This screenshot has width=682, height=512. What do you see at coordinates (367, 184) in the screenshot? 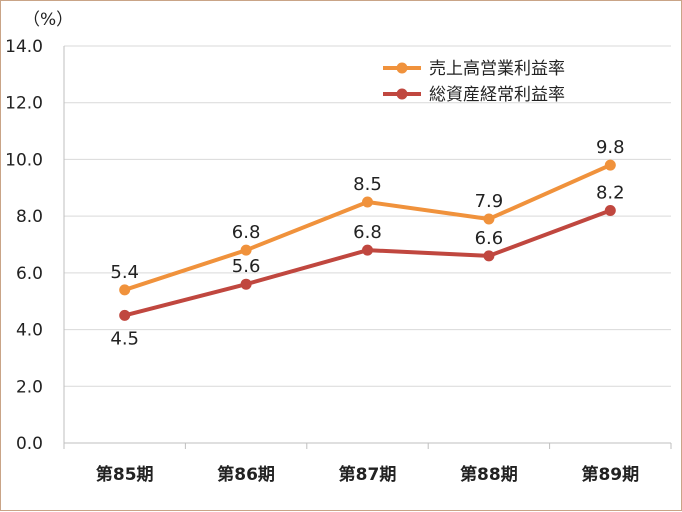
I see `data-label: 8.5` at bounding box center [367, 184].